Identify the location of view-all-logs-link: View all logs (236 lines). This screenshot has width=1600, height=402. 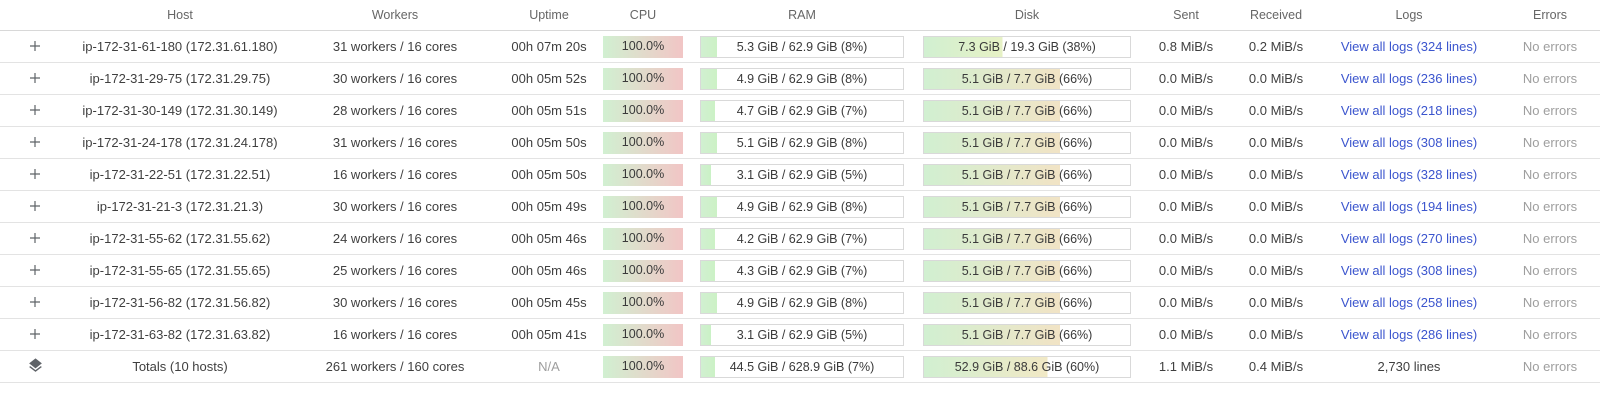
(1409, 78).